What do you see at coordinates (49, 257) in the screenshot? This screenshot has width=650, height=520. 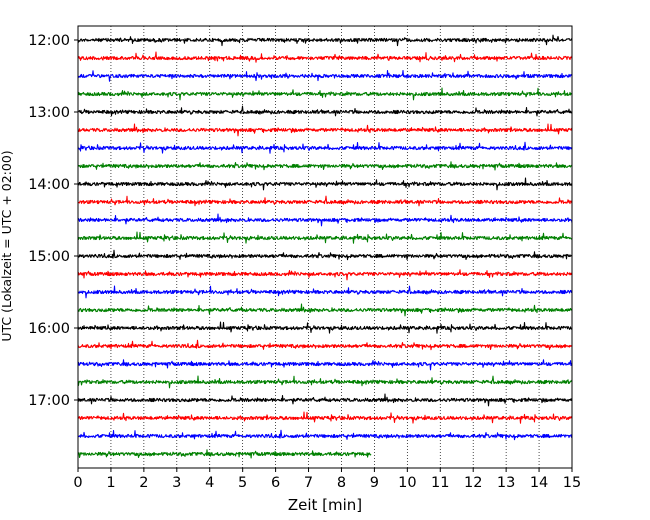 I see `y-tick-label-3: 15:00` at bounding box center [49, 257].